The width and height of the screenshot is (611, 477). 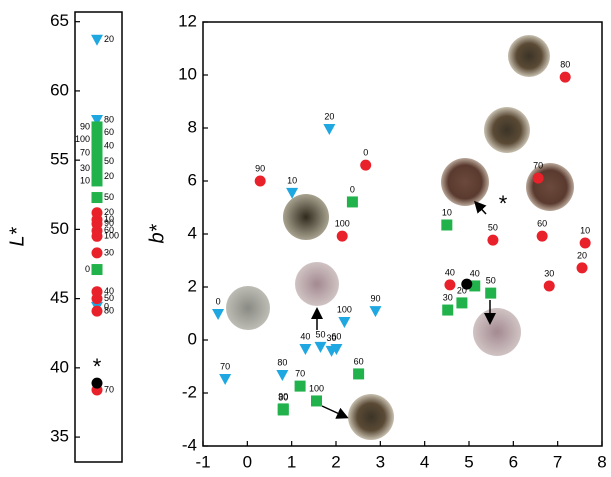 I want to click on x-tick-label: 3, so click(x=380, y=461).